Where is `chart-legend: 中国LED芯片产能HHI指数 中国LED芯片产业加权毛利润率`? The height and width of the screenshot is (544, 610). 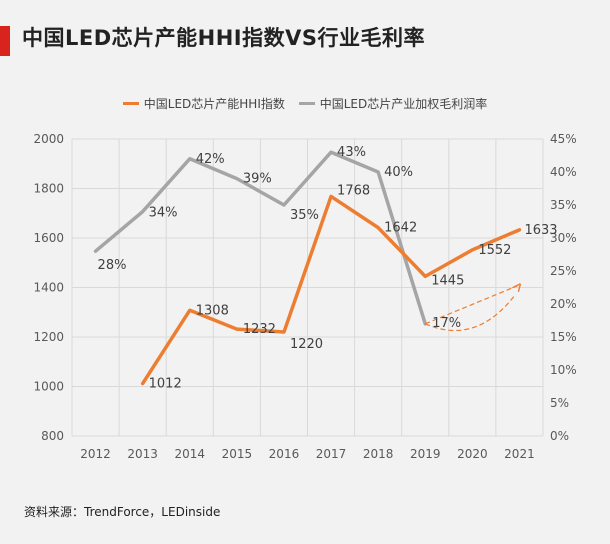
chart-legend: 中国LED芯片产能HHI指数 中国LED芯片产业加权毛利润率 is located at coordinates (305, 103).